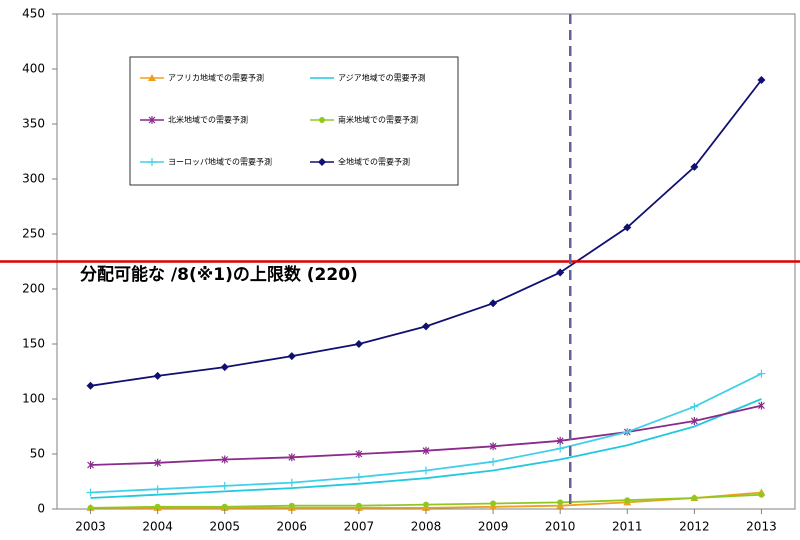 Image resolution: width=800 pixels, height=540 pixels. I want to click on y-tick-label: 50, so click(37, 454).